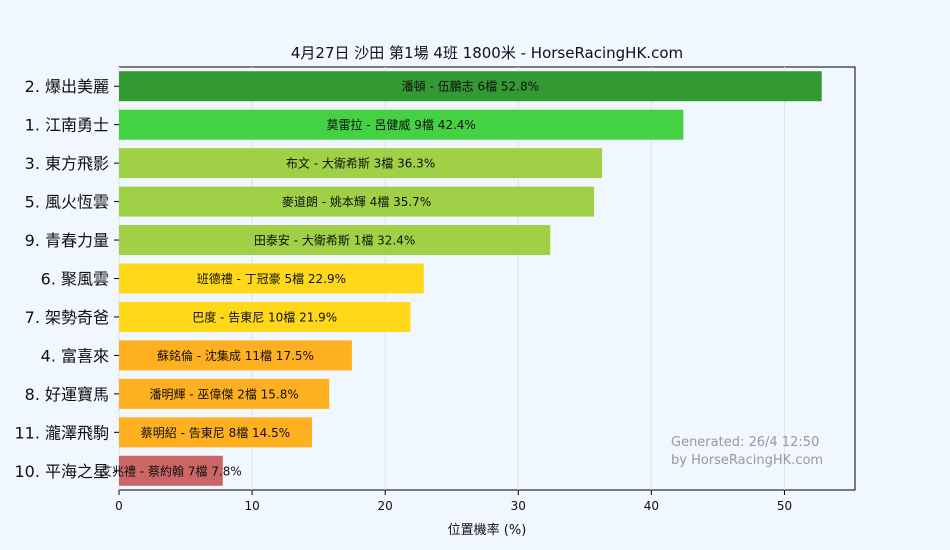  Describe the element at coordinates (75, 355) in the screenshot. I see `y-tick-label: 4. 富喜來` at that location.